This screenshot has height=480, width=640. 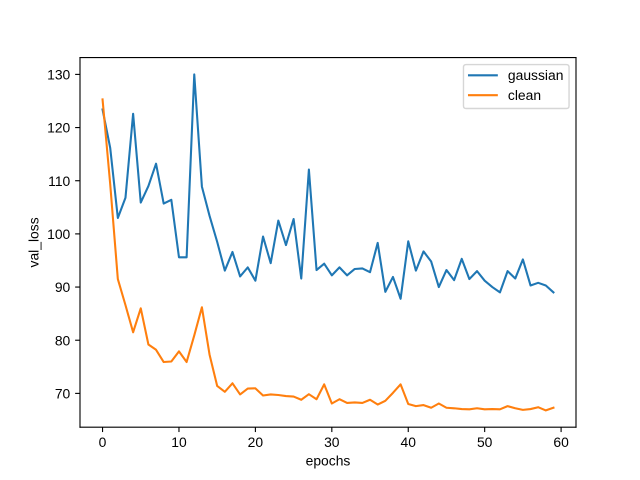 I want to click on svg-text: 120, so click(x=58, y=128).